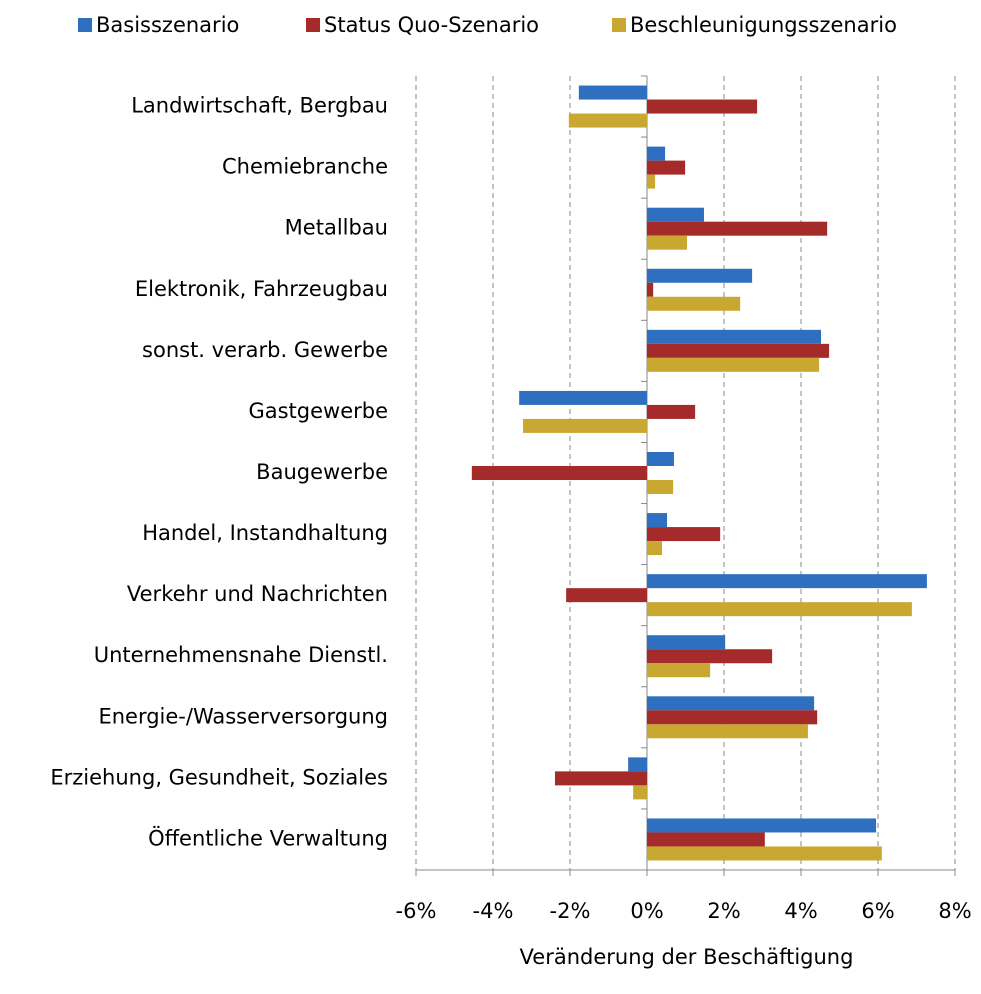 The width and height of the screenshot is (981, 994). What do you see at coordinates (646, 911) in the screenshot?
I see `x-tick-label: 0%` at bounding box center [646, 911].